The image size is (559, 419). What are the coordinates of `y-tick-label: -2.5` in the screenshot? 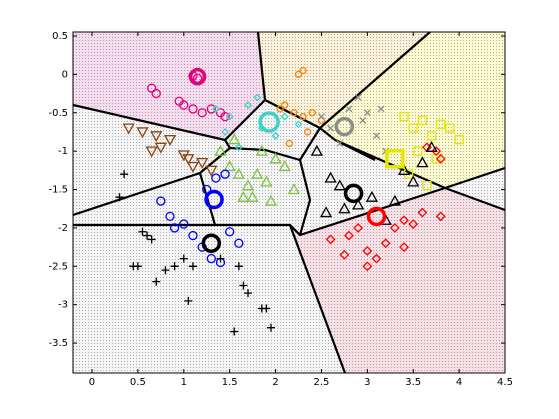 It's located at (58, 266).